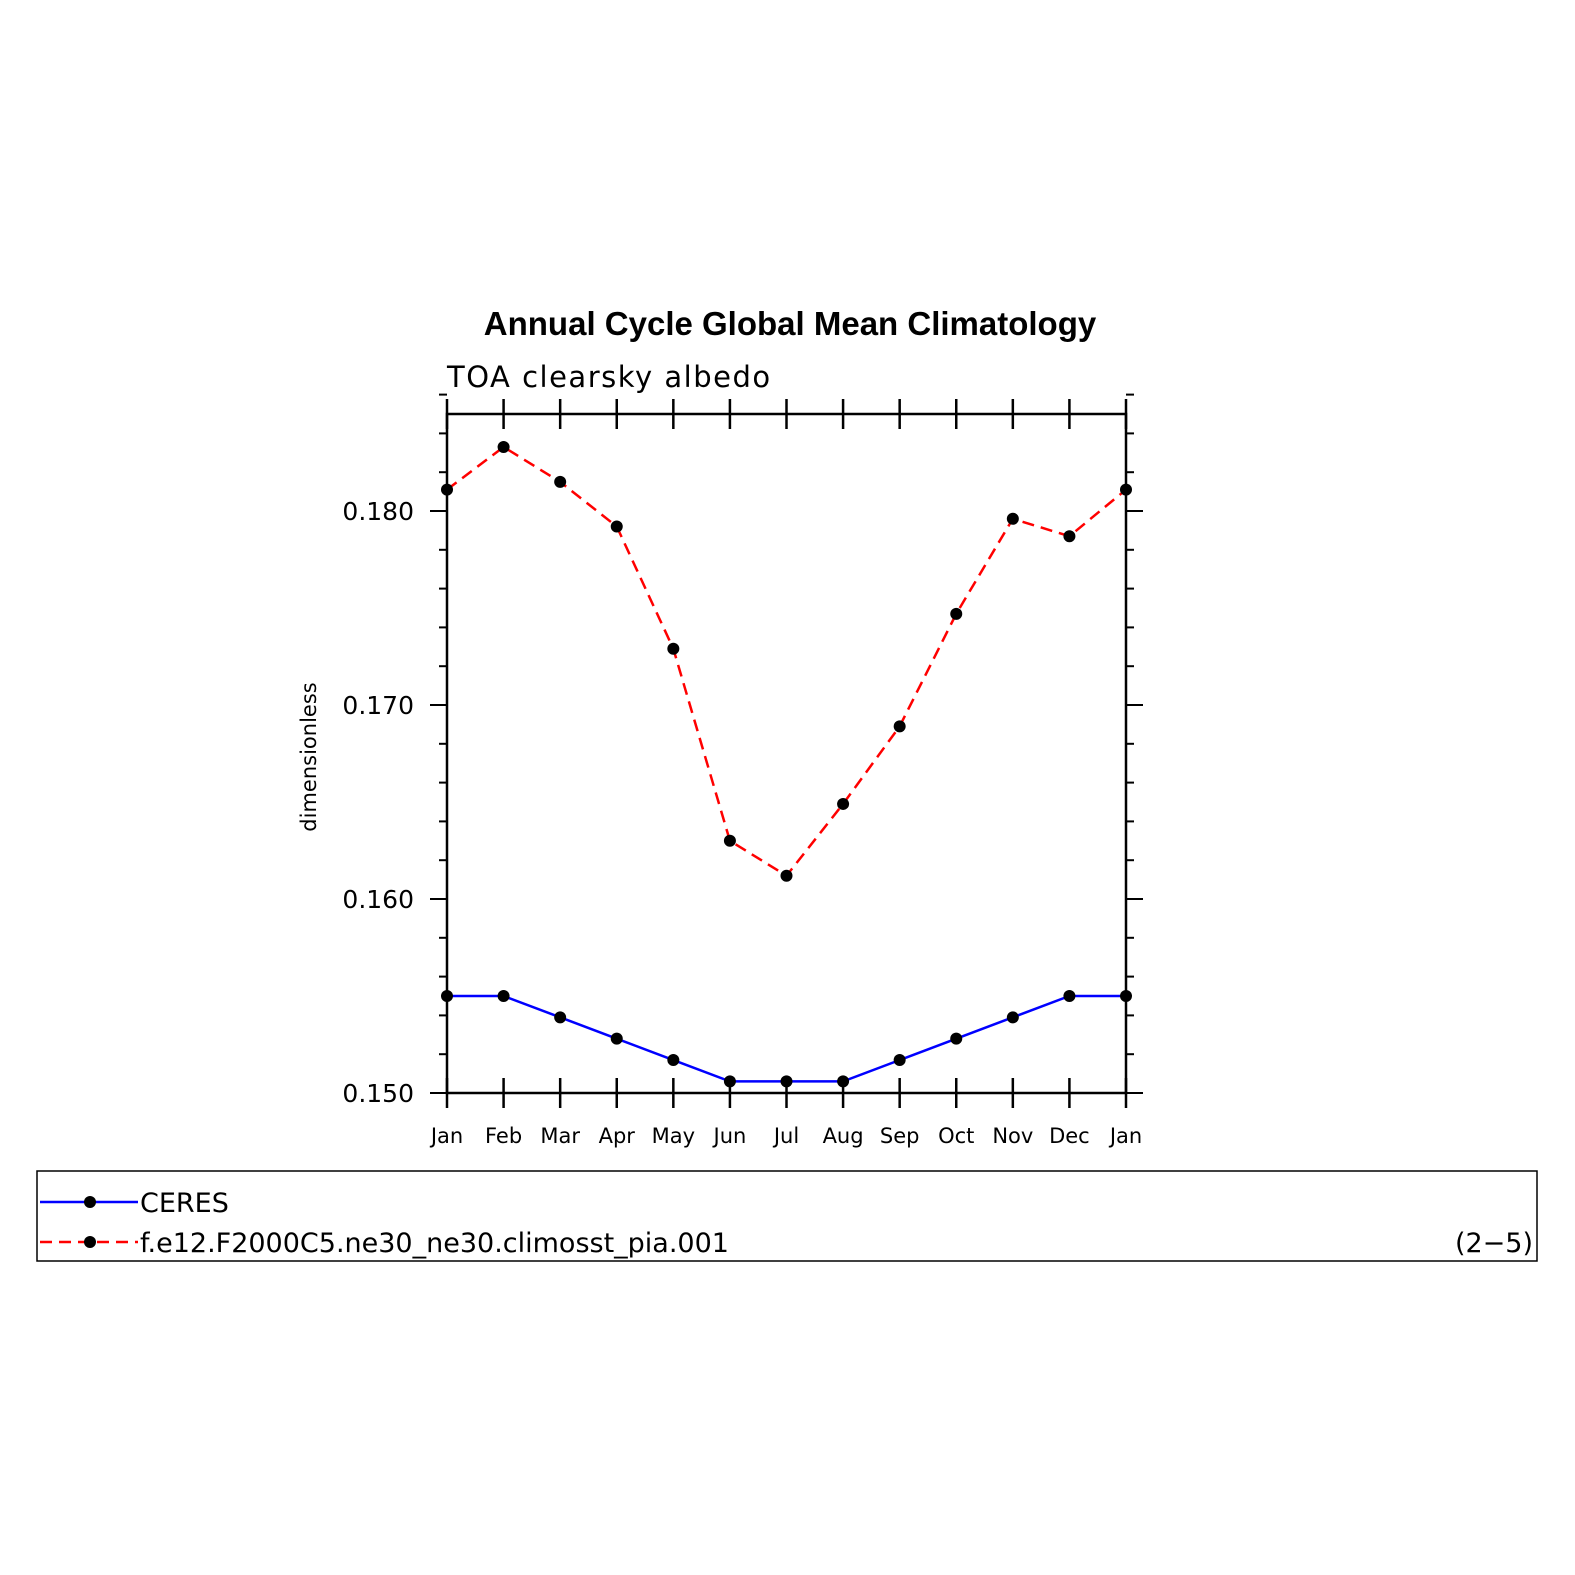  What do you see at coordinates (1012, 1136) in the screenshot?
I see `x-tick-label: Nov` at bounding box center [1012, 1136].